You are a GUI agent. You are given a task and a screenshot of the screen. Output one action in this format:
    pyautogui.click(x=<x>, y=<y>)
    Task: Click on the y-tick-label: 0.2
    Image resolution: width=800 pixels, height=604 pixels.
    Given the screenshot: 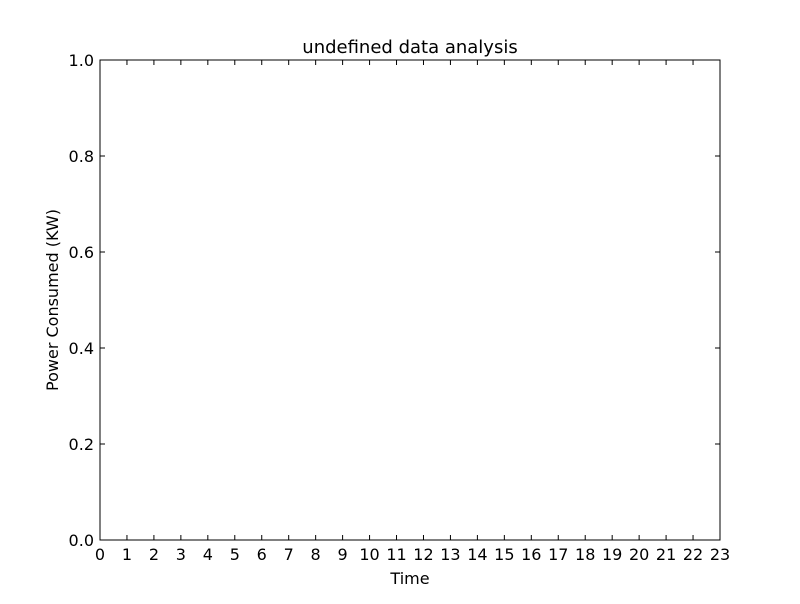 What is the action you would take?
    pyautogui.click(x=81, y=444)
    